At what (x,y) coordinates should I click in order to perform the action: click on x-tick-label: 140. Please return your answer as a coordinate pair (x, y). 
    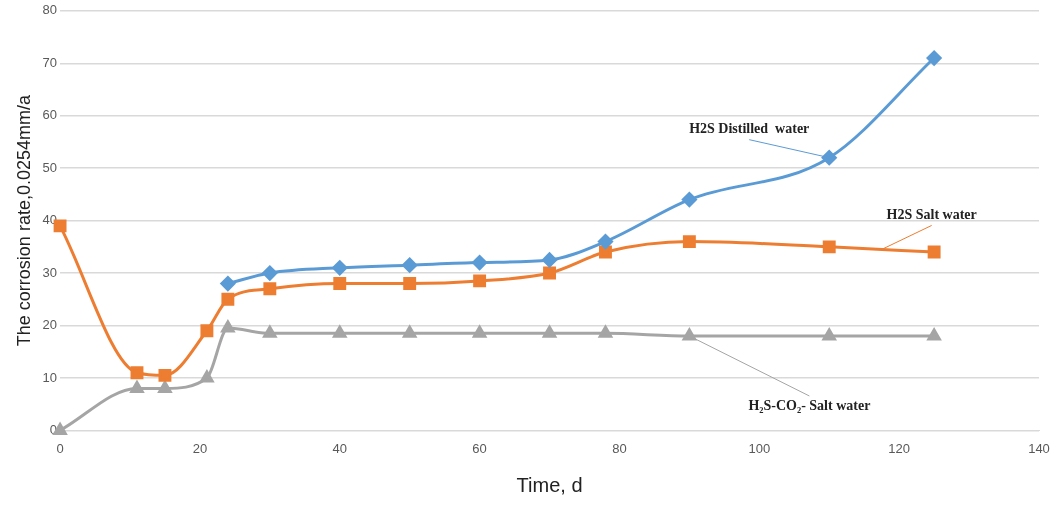
    Looking at the image, I should click on (1039, 448).